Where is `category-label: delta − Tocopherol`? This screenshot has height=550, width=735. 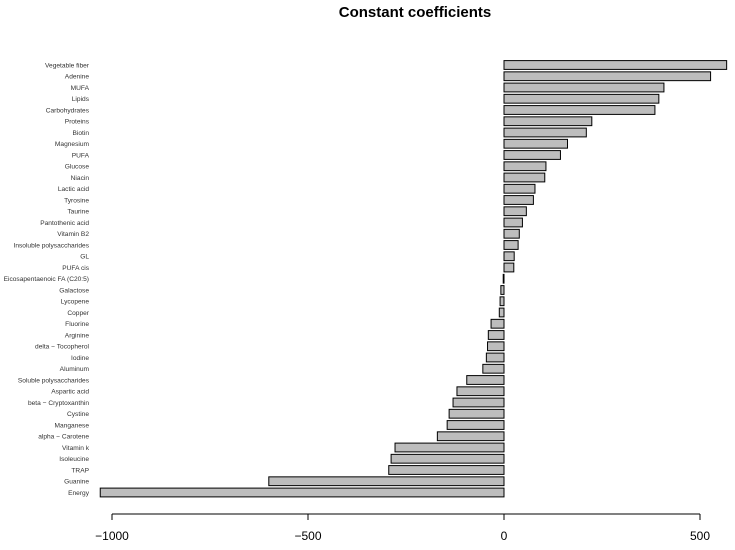 category-label: delta − Tocopherol is located at coordinates (62, 347).